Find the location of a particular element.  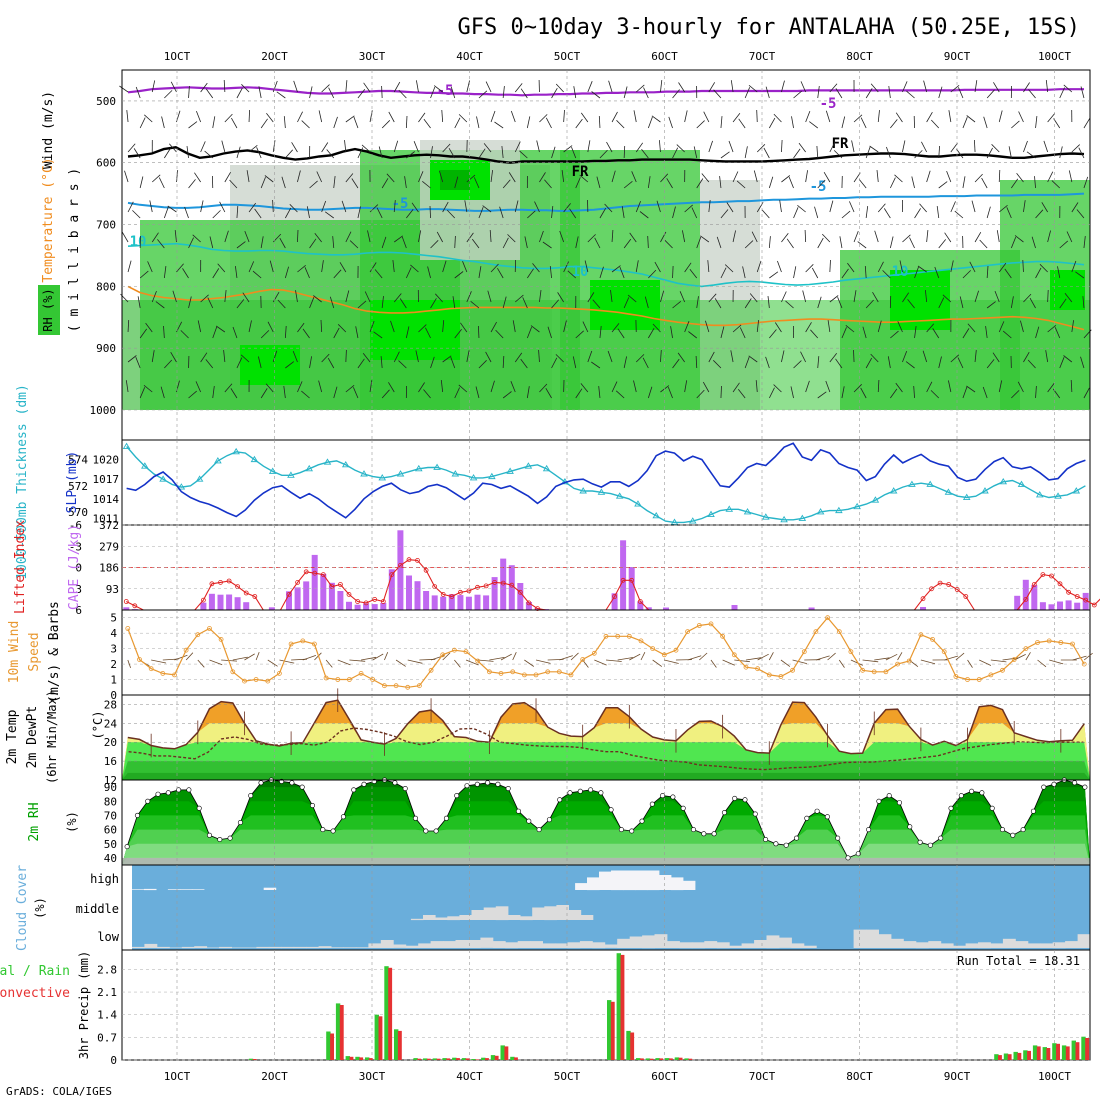

rh2m-tick: 60 is located at coordinates (110, 830).